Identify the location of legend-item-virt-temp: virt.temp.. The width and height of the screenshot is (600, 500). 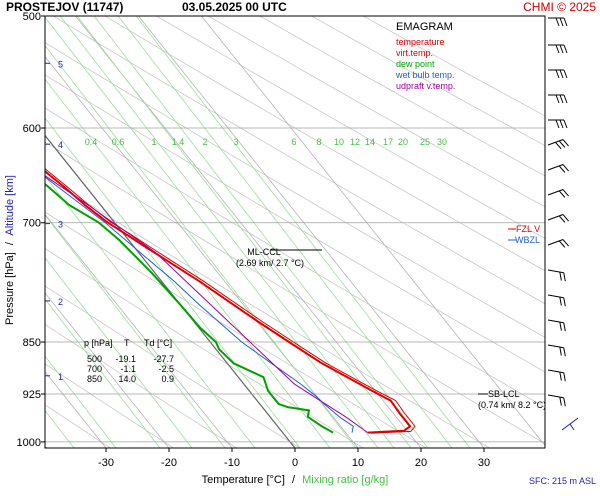
(414, 53).